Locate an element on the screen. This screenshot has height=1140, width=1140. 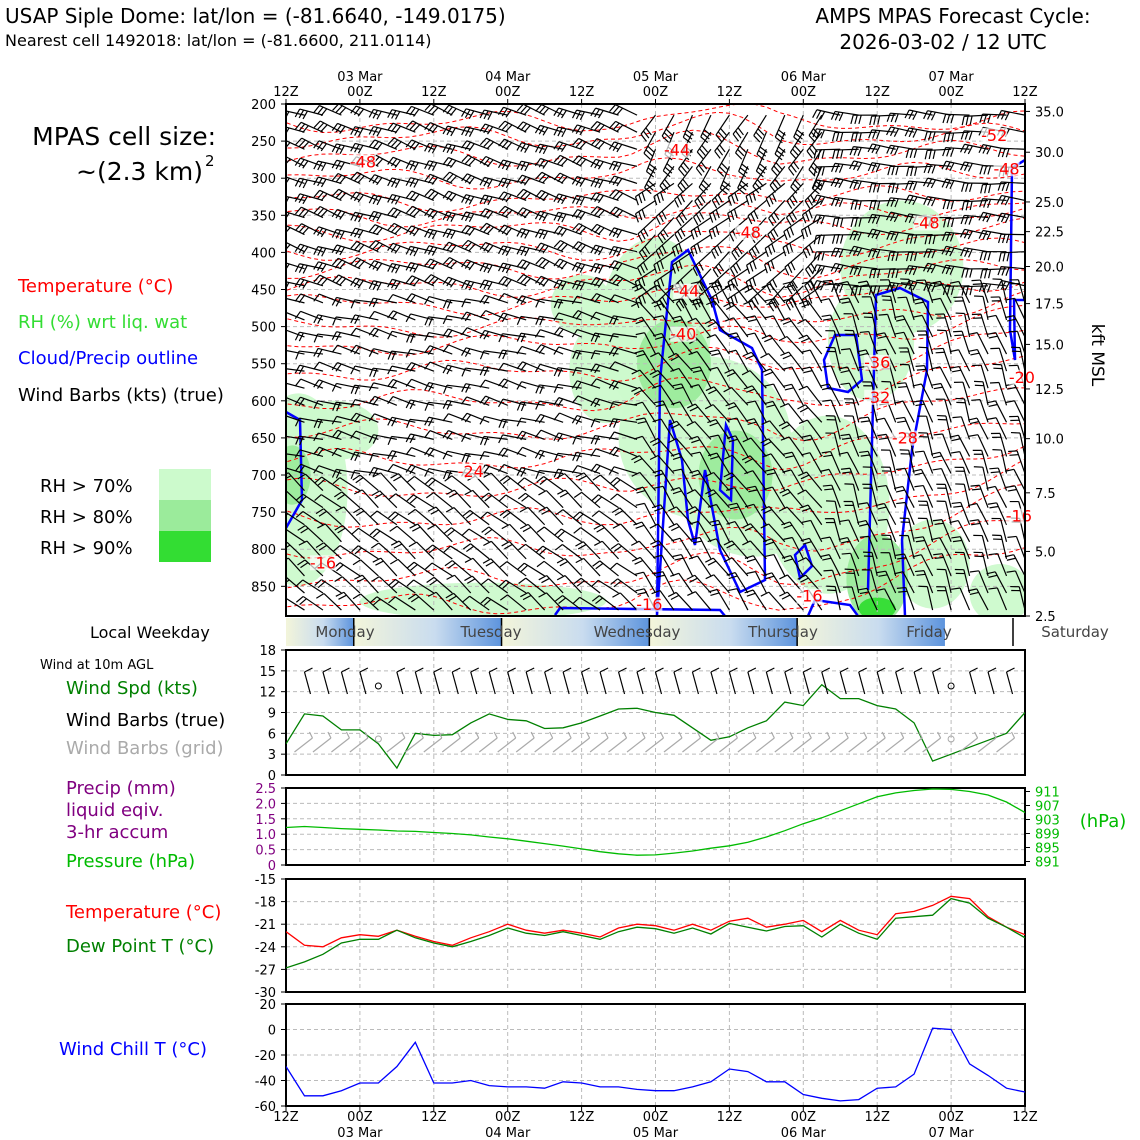
pressure-tick-label: 700 is located at coordinates (263, 476).